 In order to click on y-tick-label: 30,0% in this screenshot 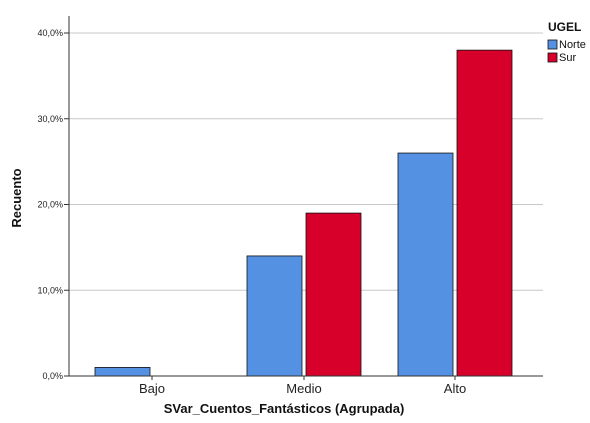, I will do `click(50, 119)`.